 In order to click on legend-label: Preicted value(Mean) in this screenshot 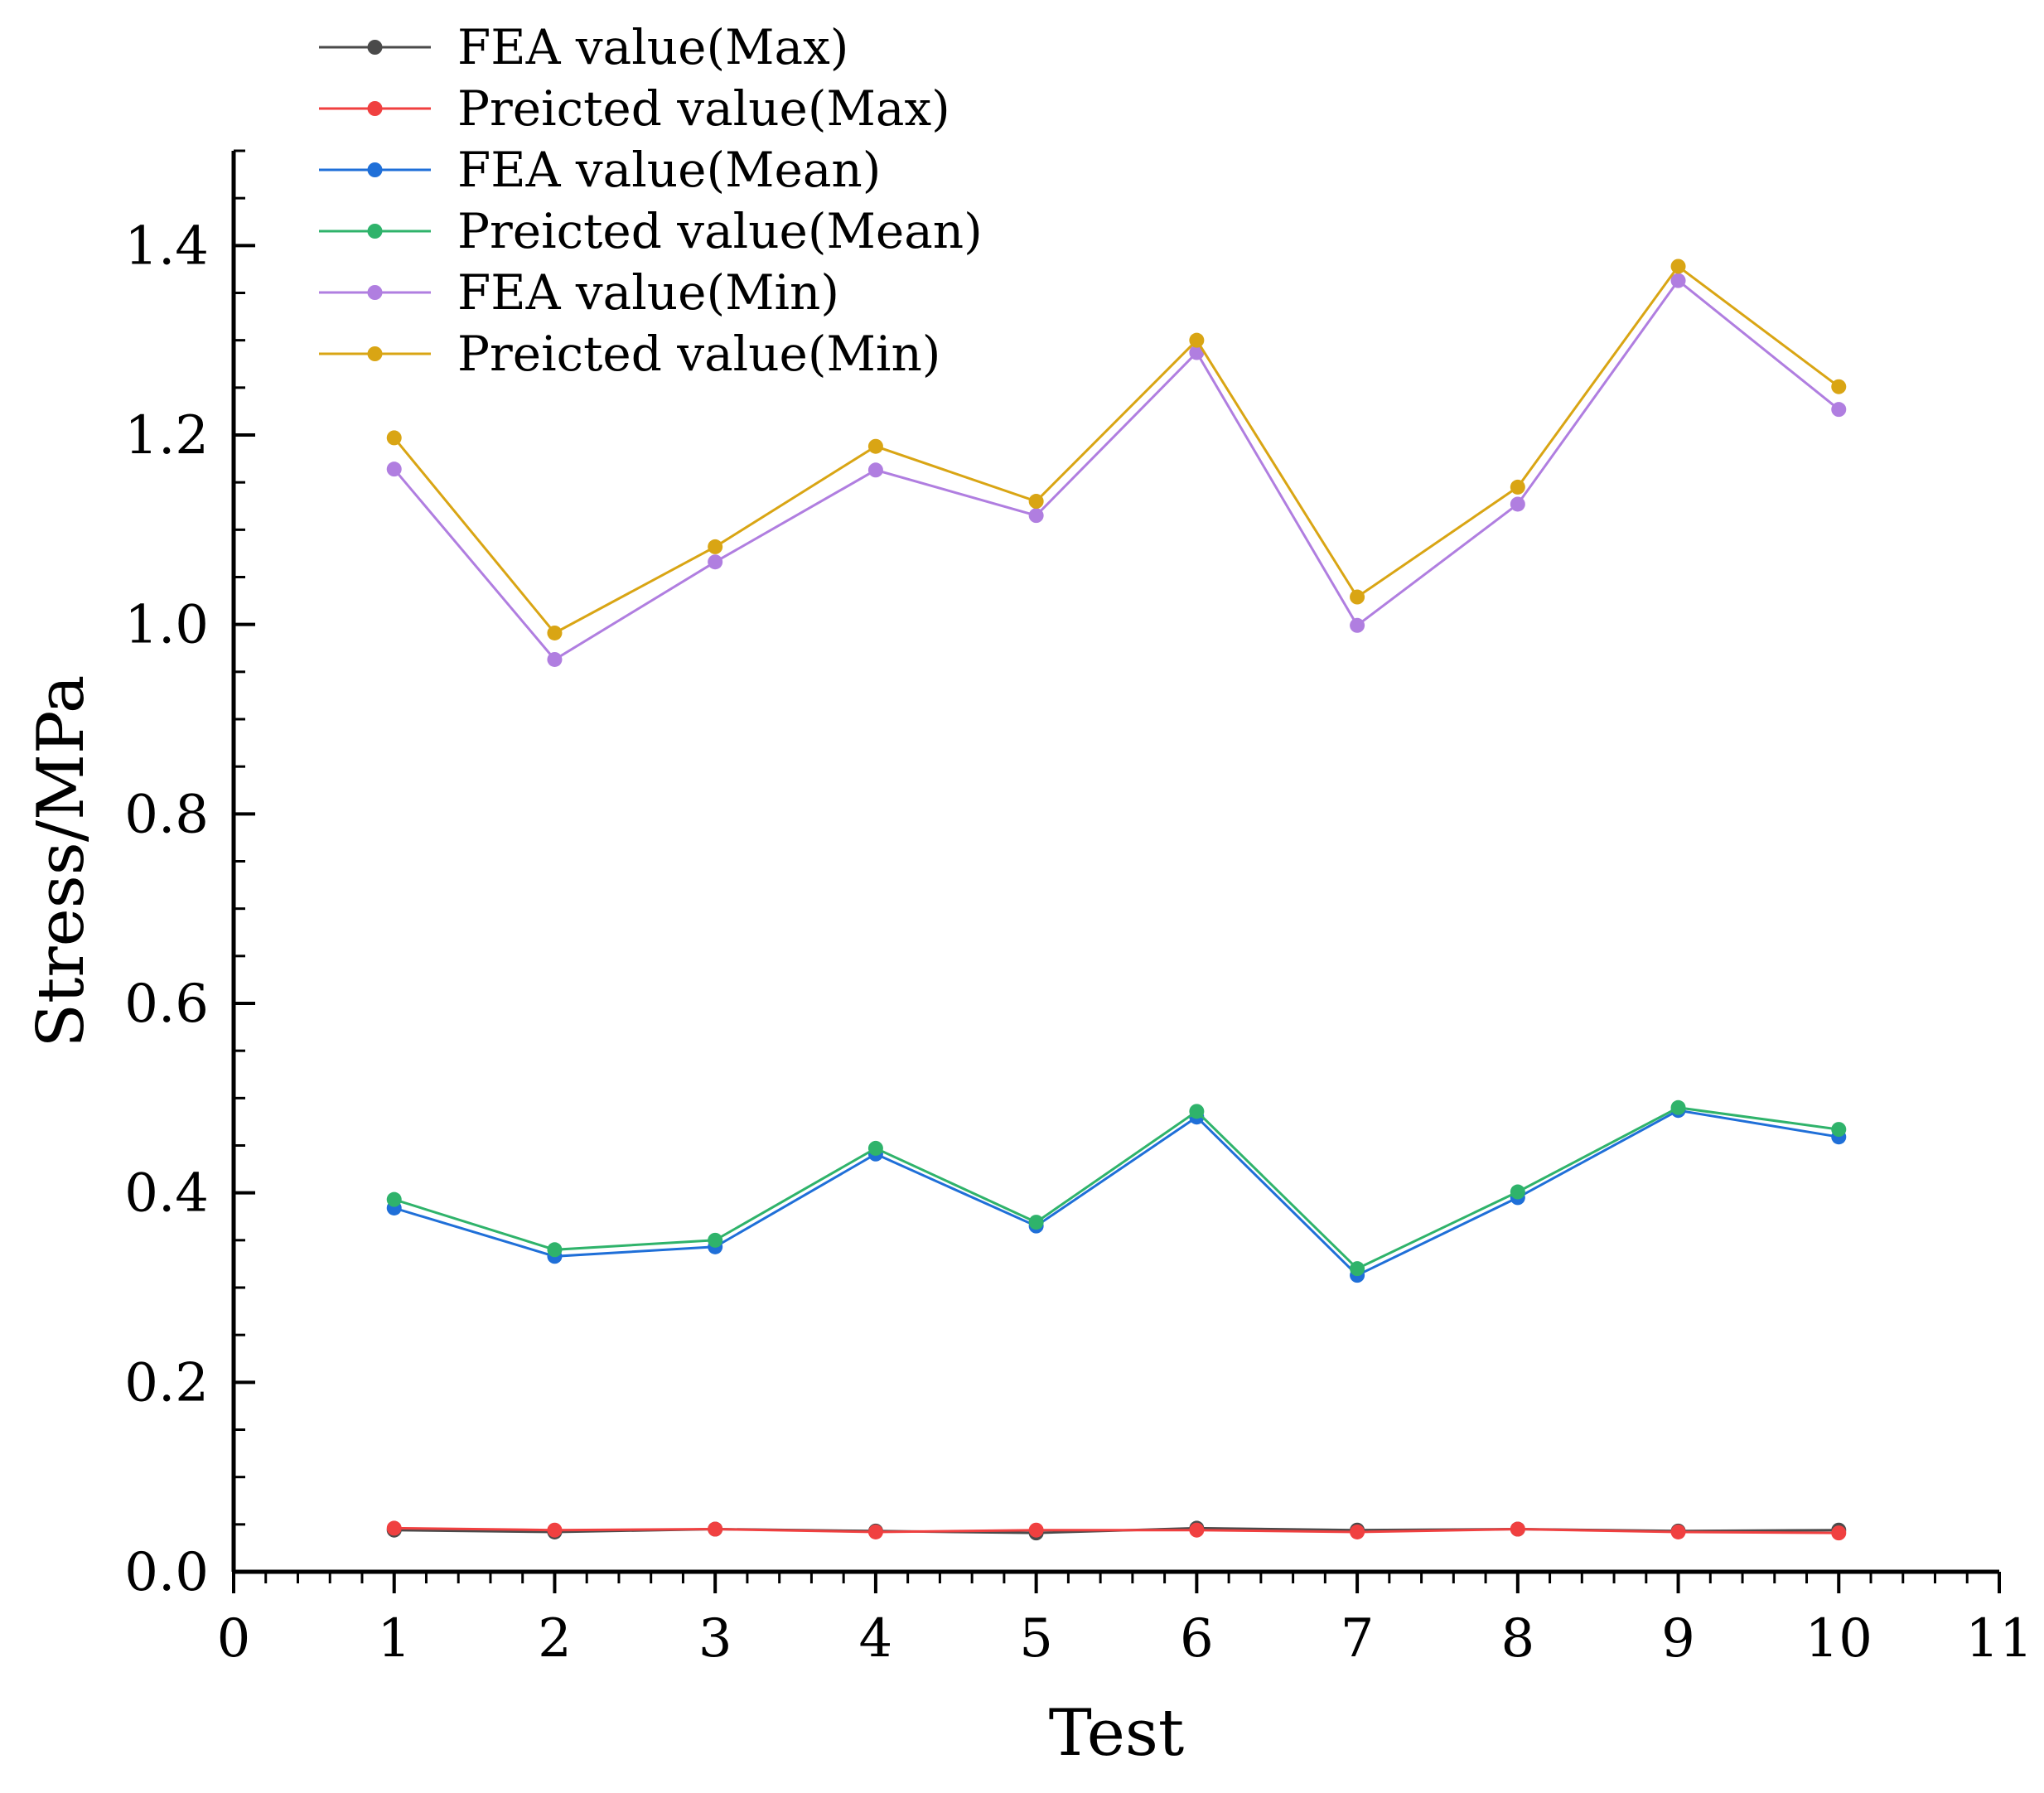, I will do `click(720, 231)`.